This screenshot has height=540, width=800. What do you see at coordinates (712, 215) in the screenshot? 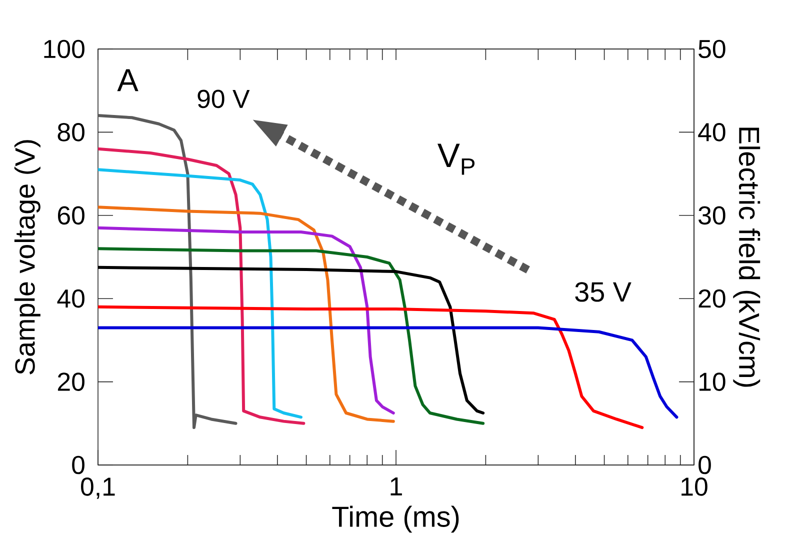
I see `y2-tick-label: 30` at bounding box center [712, 215].